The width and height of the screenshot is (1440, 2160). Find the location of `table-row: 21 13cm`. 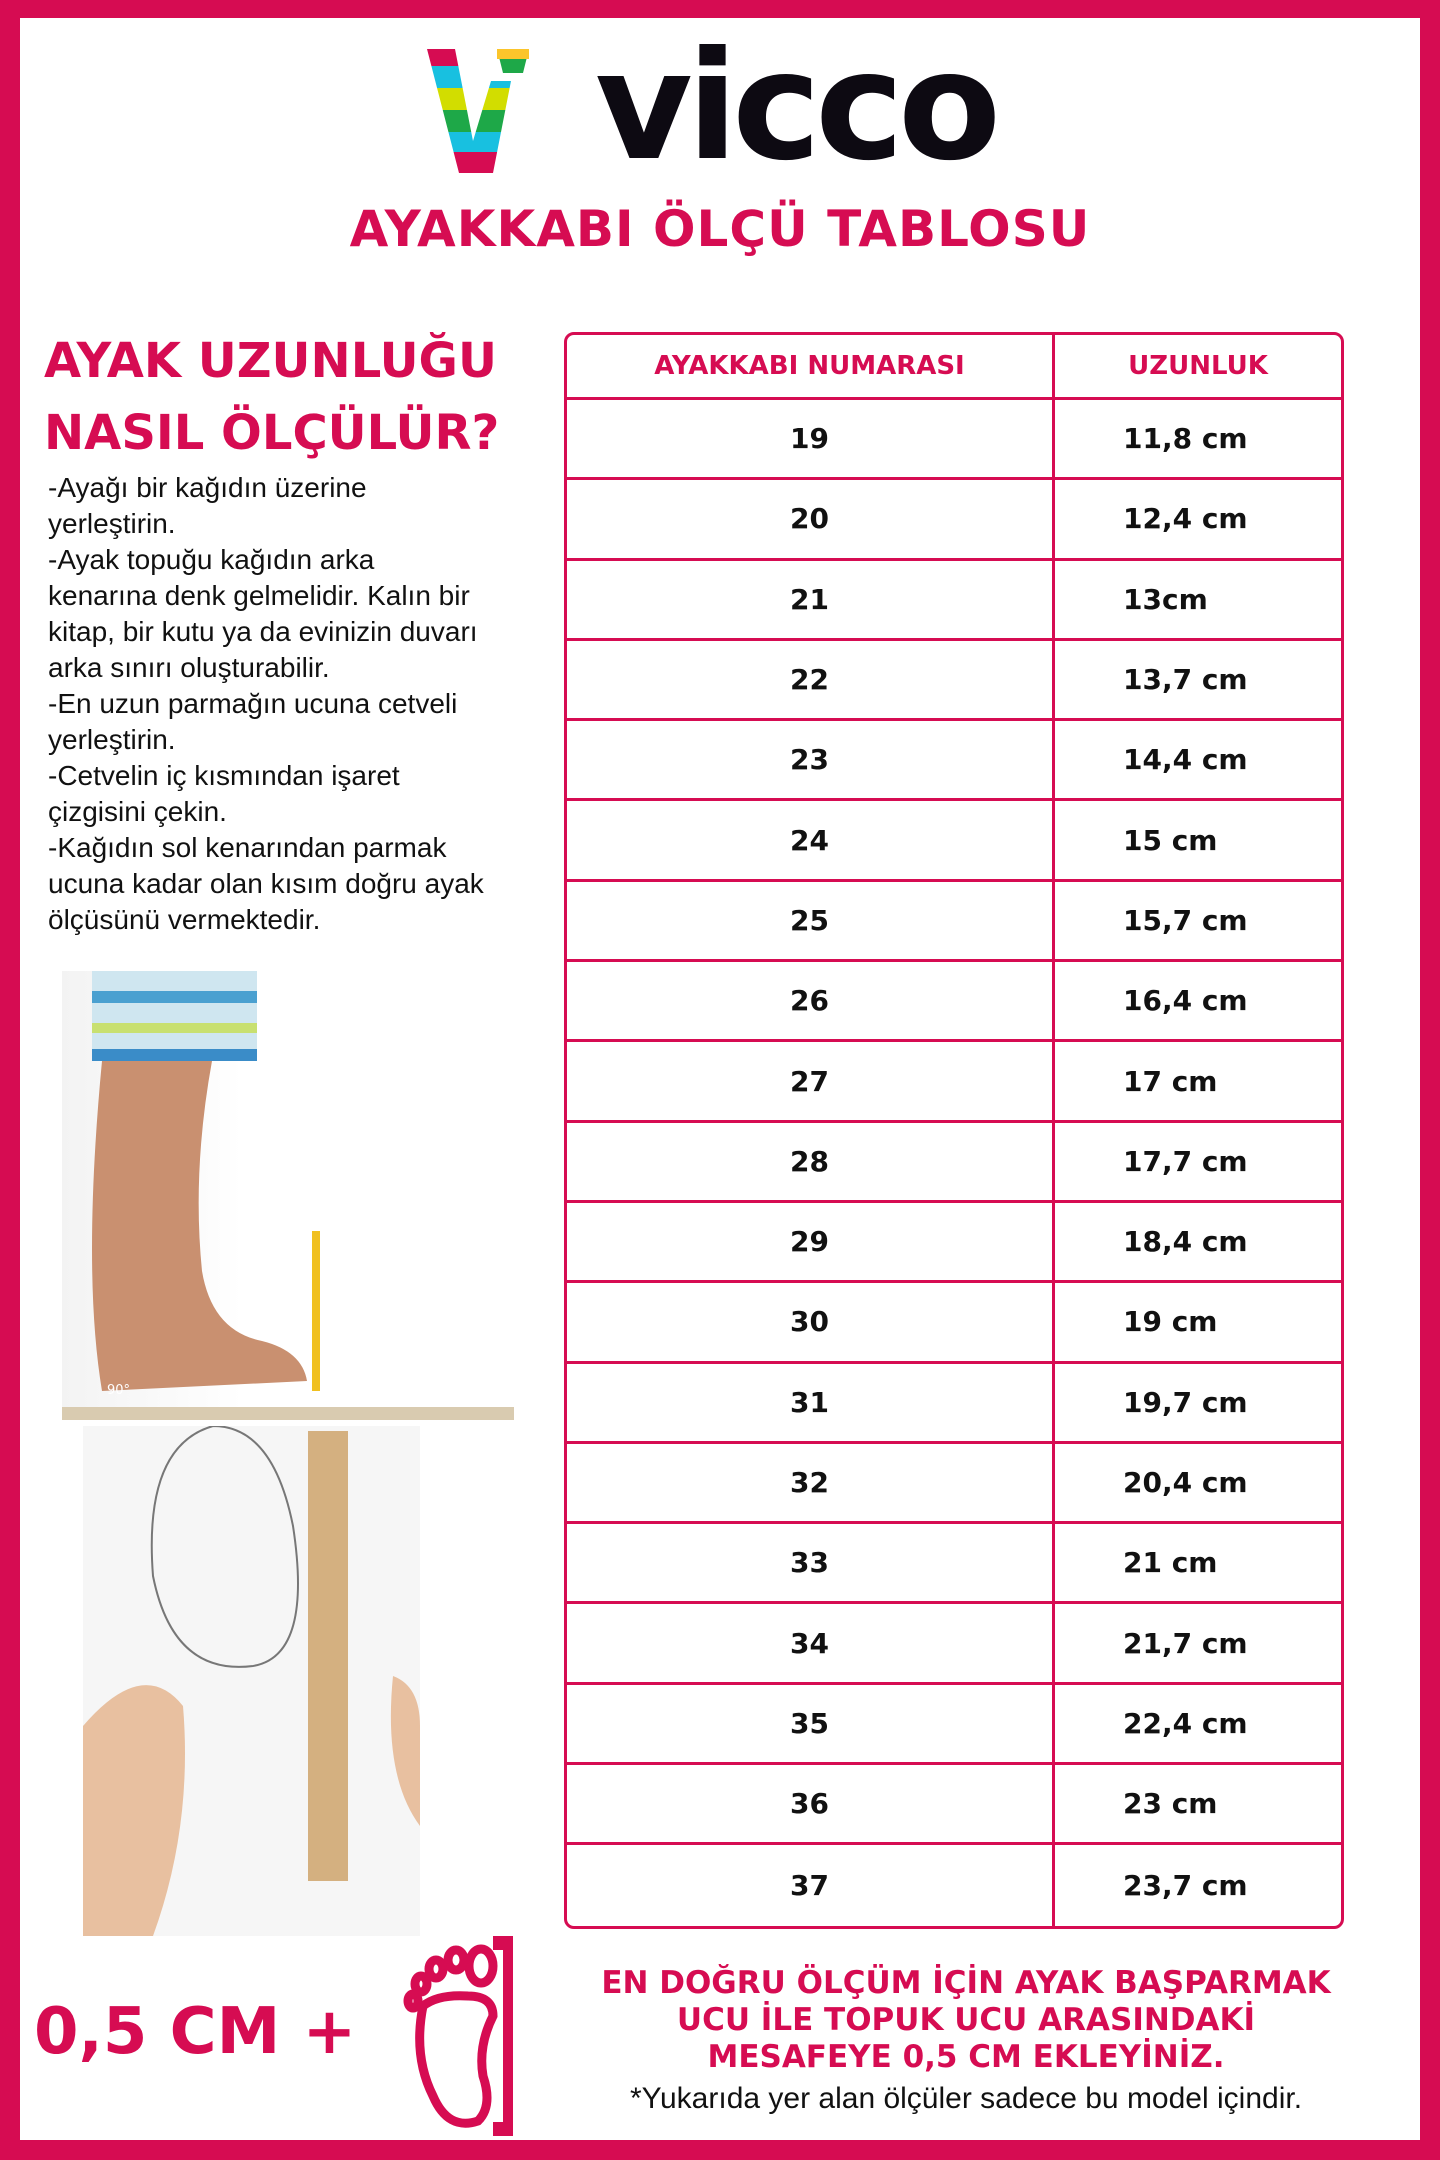

table-row: 21 13cm is located at coordinates (954, 600).